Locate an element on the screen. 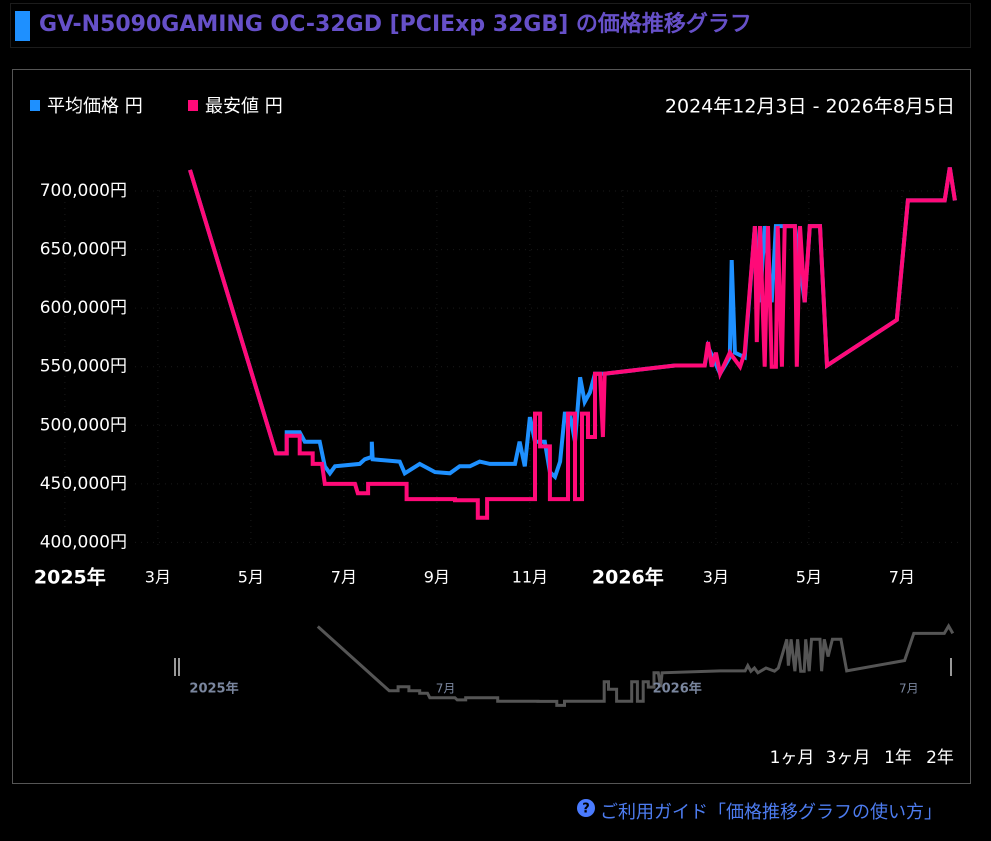  legend-label: 平均価格 円 is located at coordinates (95, 106).